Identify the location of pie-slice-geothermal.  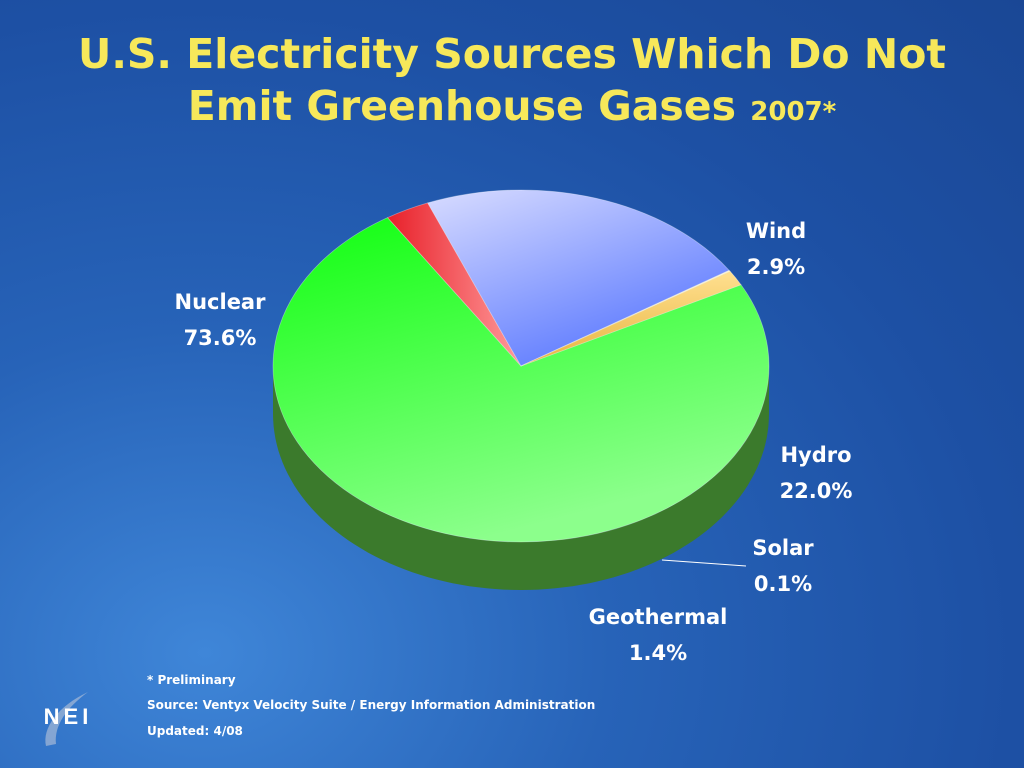
(631, 318).